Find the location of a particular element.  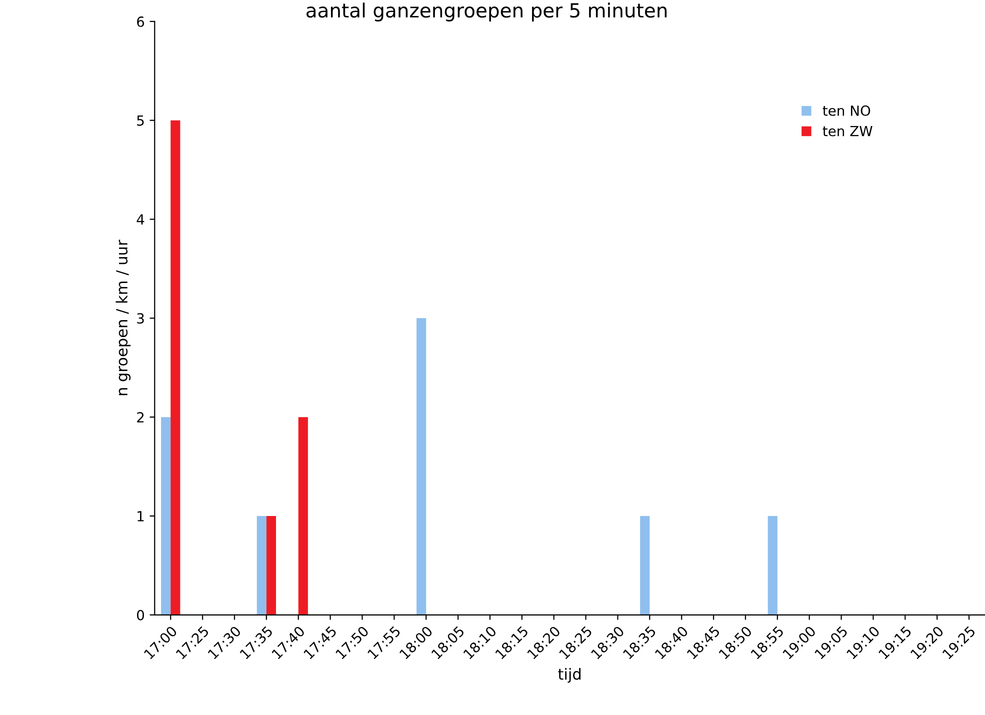

legend-label: ten ZW is located at coordinates (847, 131).